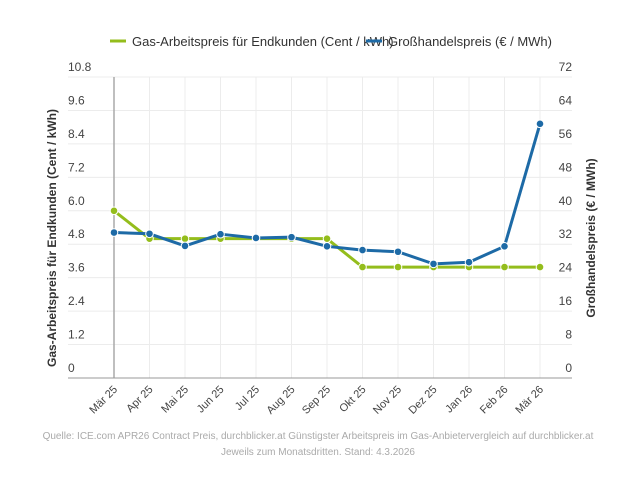 This screenshot has width=640, height=483. Describe the element at coordinates (71, 368) in the screenshot. I see `y-tick-label-left: 0` at that location.